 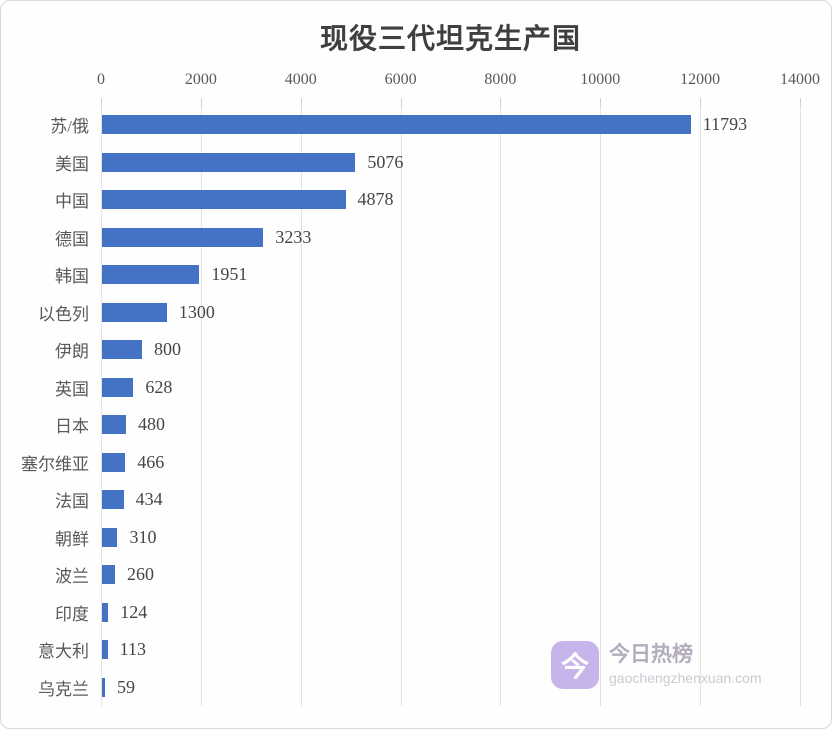 I want to click on chart-title: 现役三代坦克生产国, so click(x=450, y=39).